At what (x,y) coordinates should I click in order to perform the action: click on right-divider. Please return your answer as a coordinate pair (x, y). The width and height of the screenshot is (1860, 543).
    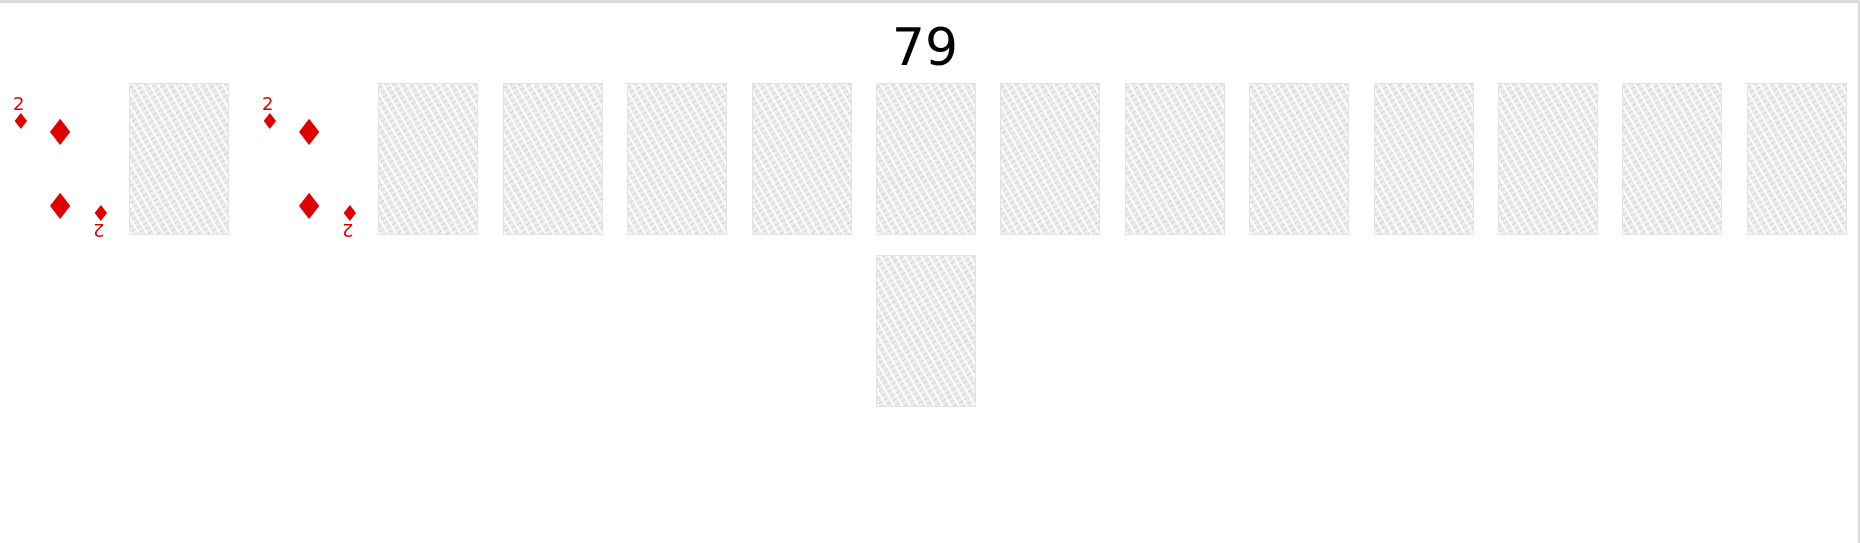
    Looking at the image, I should click on (1859, 271).